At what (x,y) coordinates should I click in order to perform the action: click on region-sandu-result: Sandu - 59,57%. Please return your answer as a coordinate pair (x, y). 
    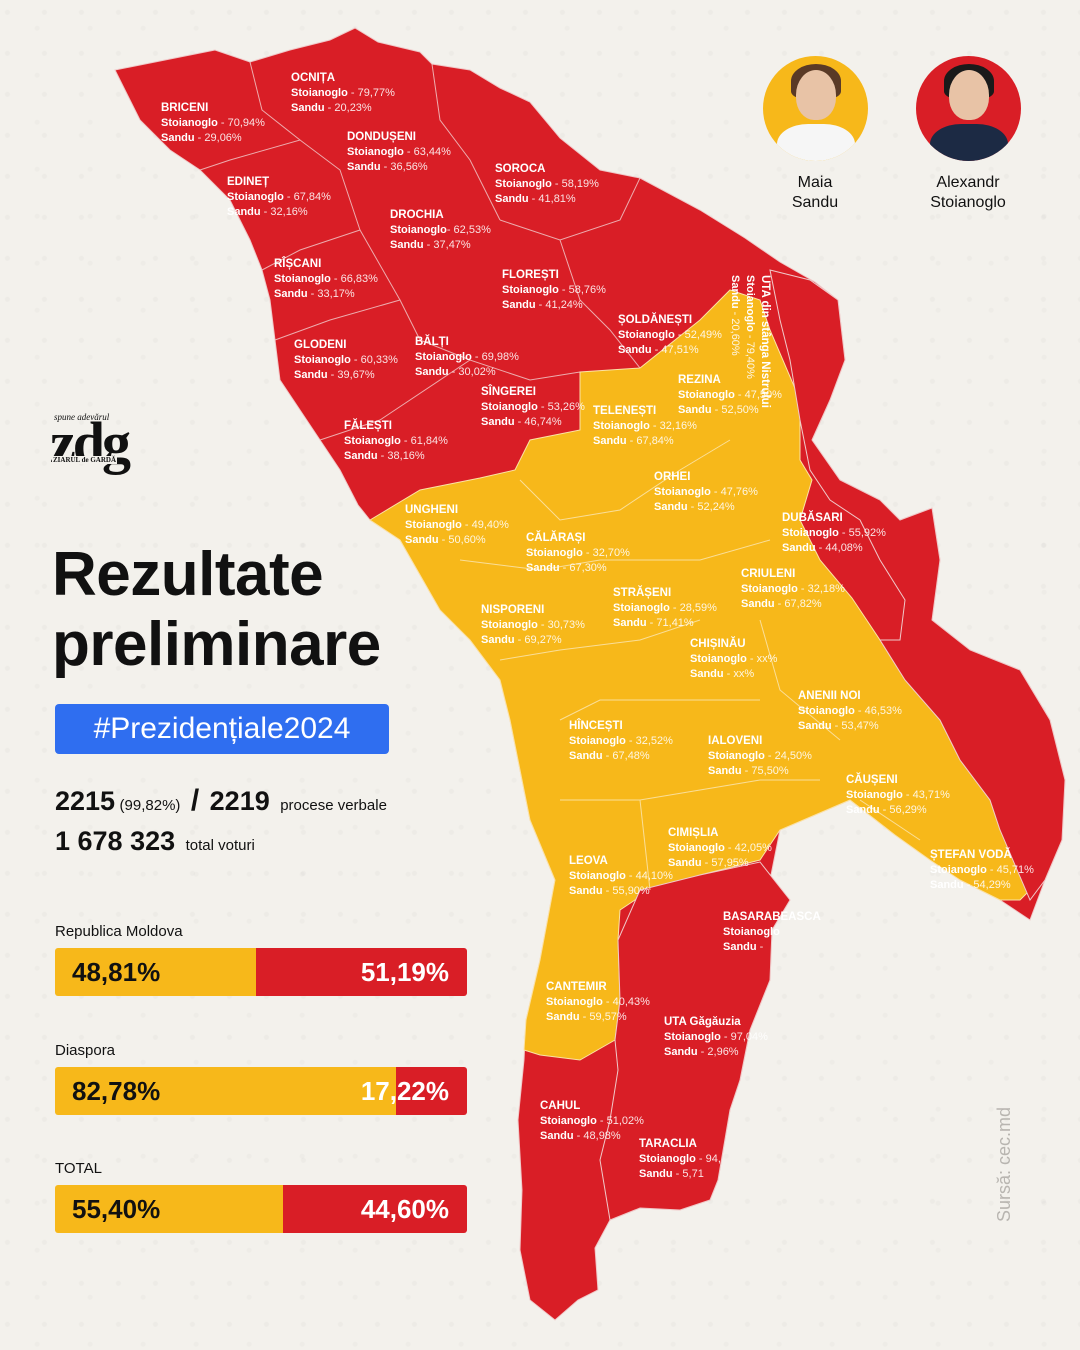
    Looking at the image, I should click on (586, 1017).